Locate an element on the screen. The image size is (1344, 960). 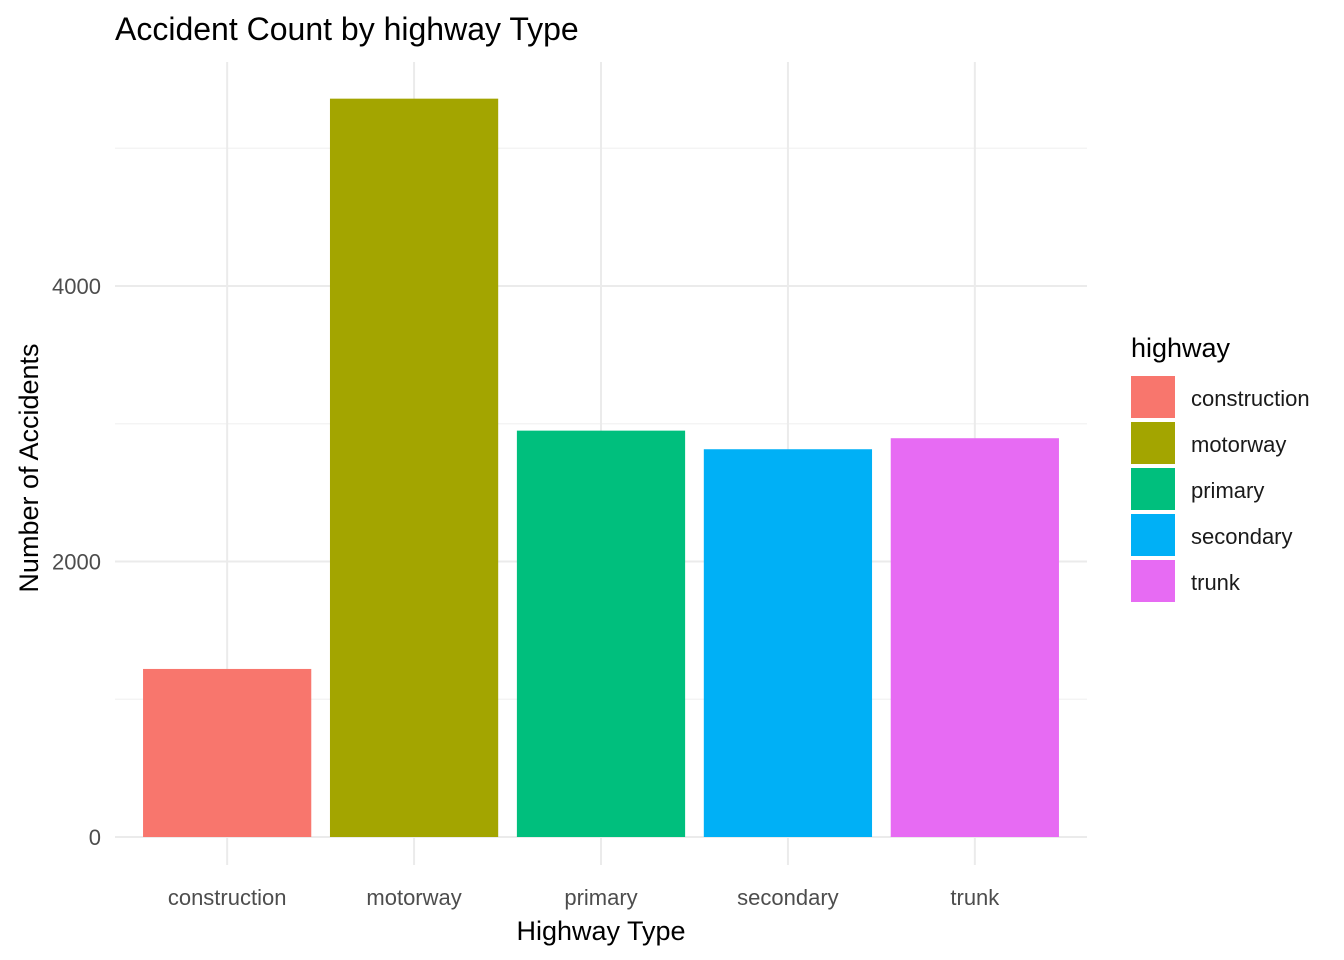
chart-title: Accident Count by highway Type is located at coordinates (347, 29).